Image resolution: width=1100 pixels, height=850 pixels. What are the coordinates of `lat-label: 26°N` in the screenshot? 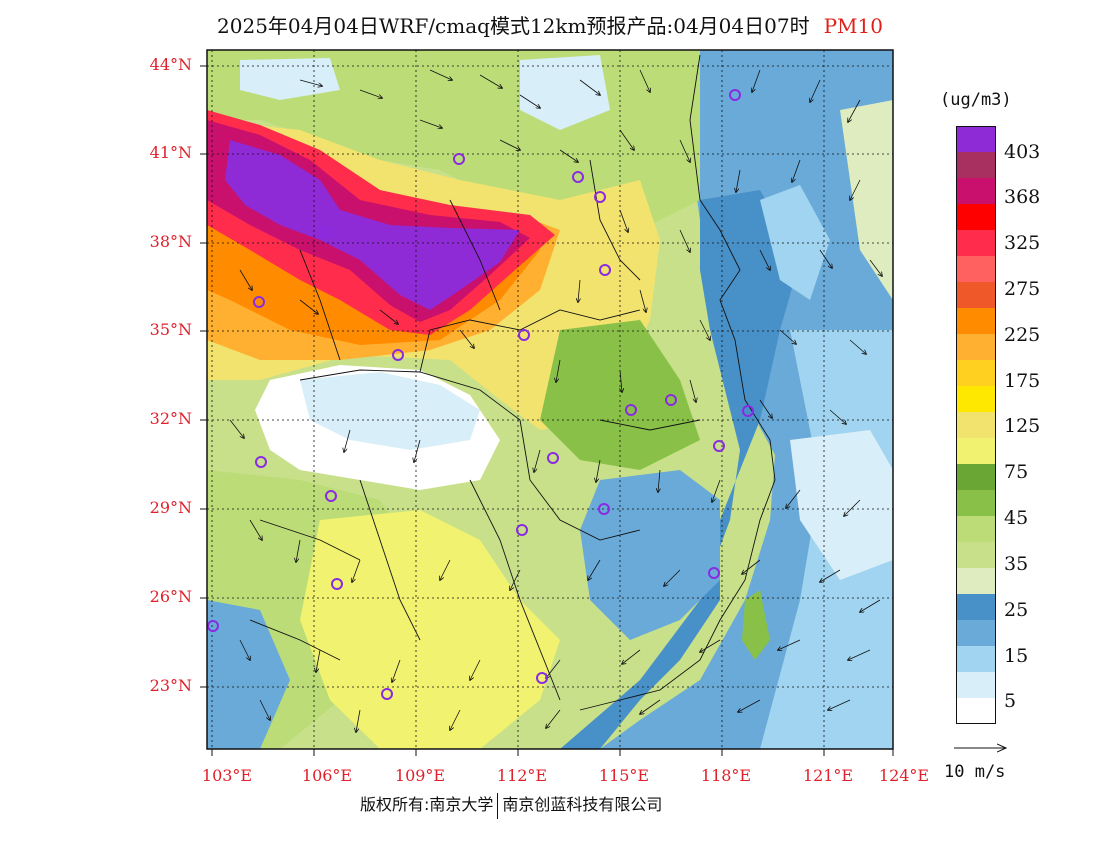 It's located at (170, 596).